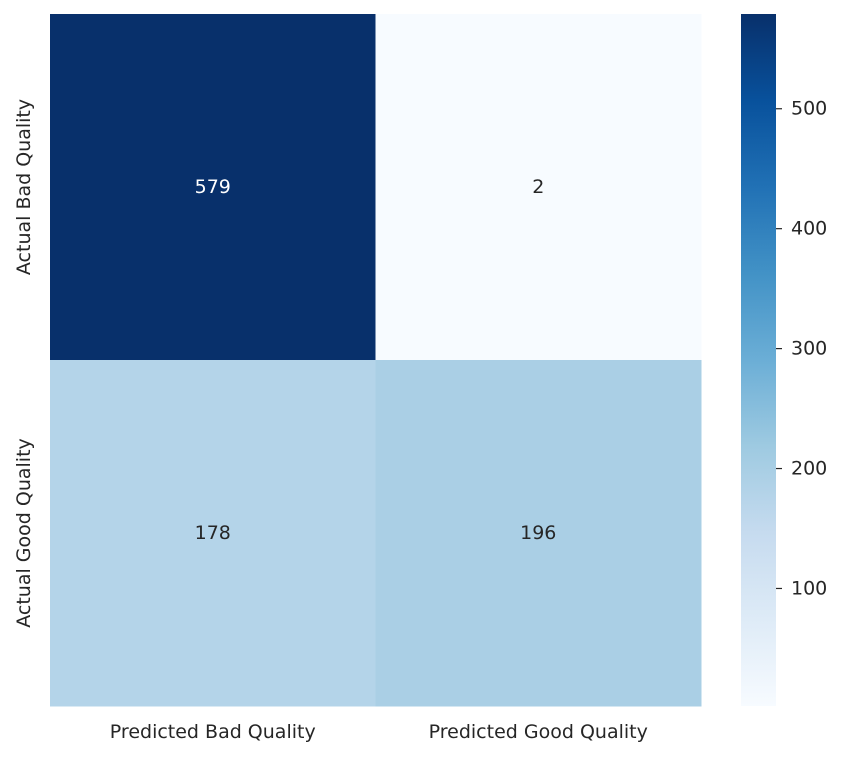 This screenshot has height=757, width=845. Describe the element at coordinates (809, 588) in the screenshot. I see `colorbar-tick-label: 100` at that location.